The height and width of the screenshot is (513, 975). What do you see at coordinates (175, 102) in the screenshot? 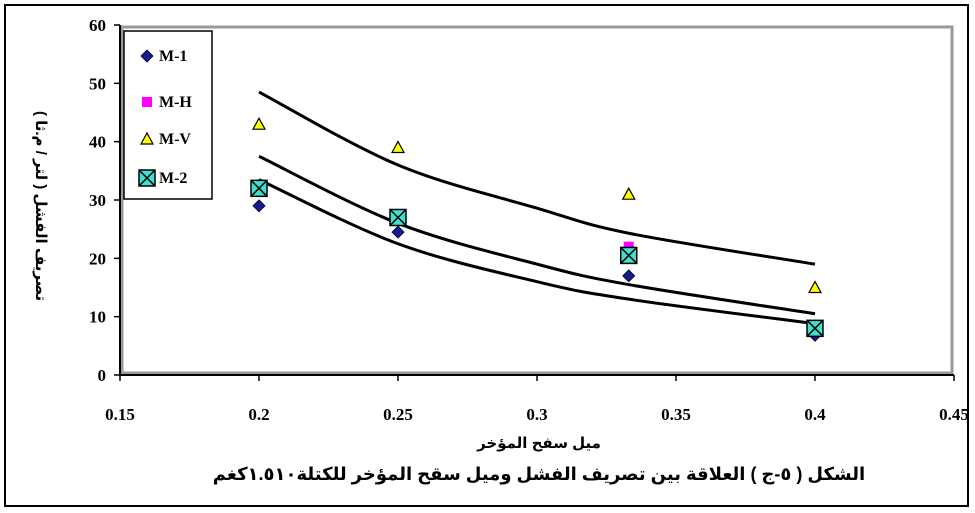
I see `legend-label-m-h: M-H` at bounding box center [175, 102].